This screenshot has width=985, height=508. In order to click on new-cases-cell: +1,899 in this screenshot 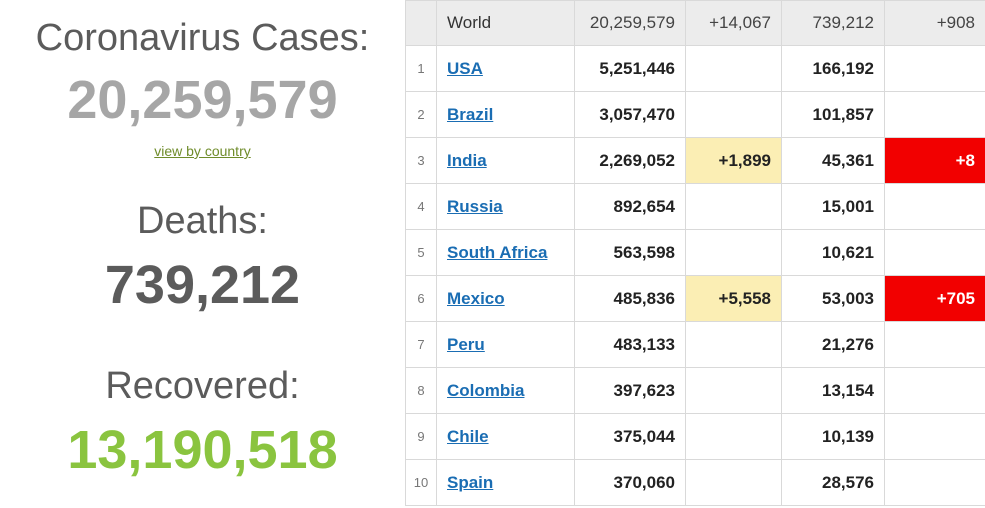, I will do `click(733, 160)`.